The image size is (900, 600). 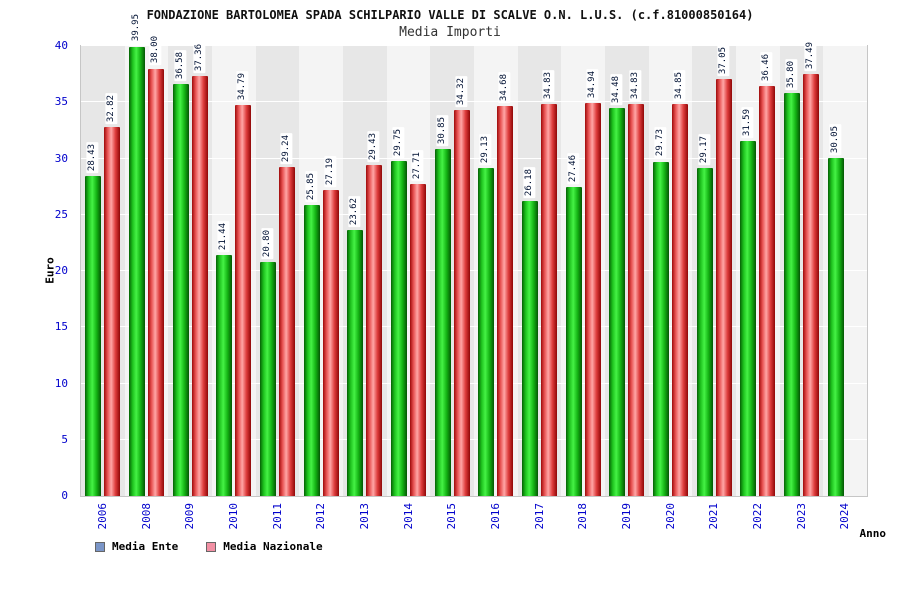 What do you see at coordinates (61, 327) in the screenshot?
I see `y-tick-label-15: 15` at bounding box center [61, 327].